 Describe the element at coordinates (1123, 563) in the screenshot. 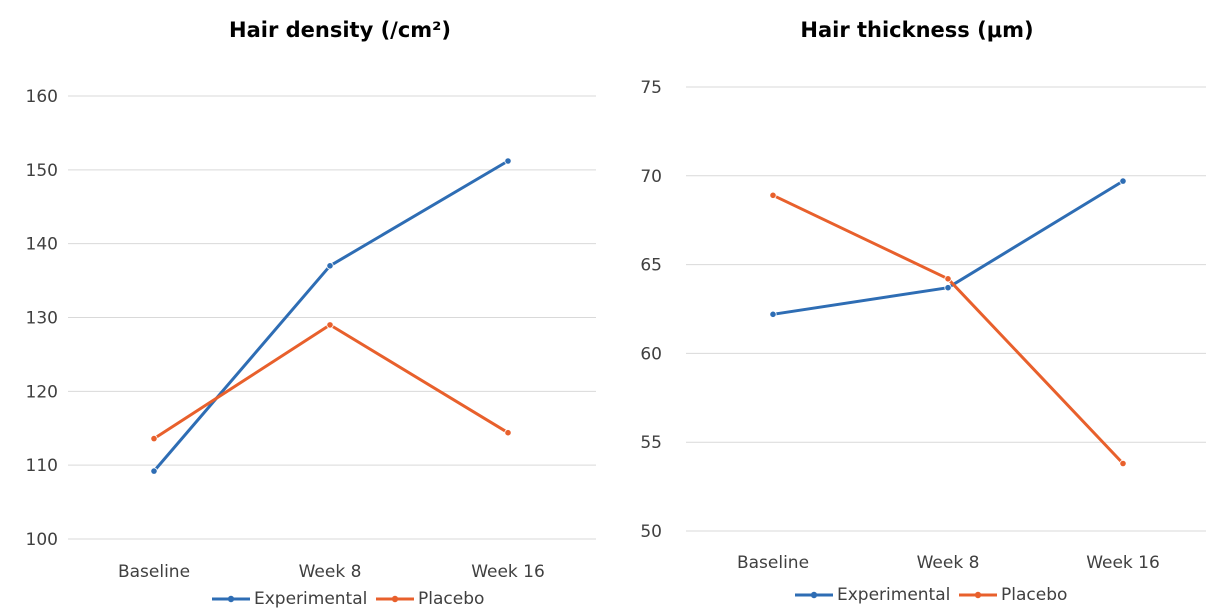

I see `chart-thickness-xtick-label-week-16: Week 16` at that location.